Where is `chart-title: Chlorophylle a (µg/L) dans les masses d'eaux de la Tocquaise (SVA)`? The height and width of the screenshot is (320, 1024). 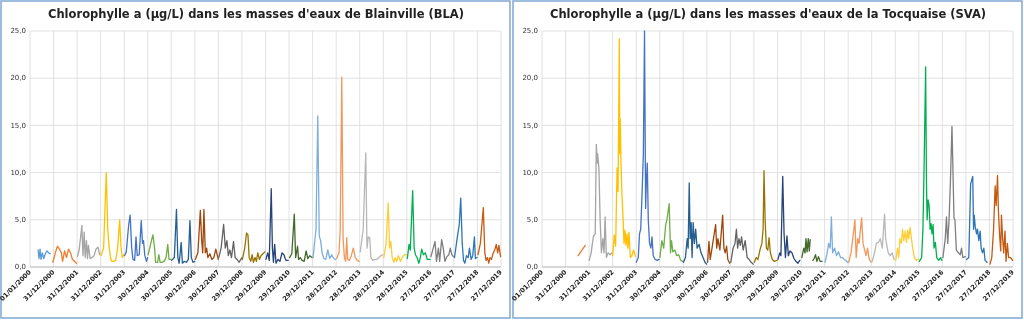
chart-title: Chlorophylle a (µg/L) dans les masses d'eaux de la Tocquaise (SVA) is located at coordinates (768, 14).